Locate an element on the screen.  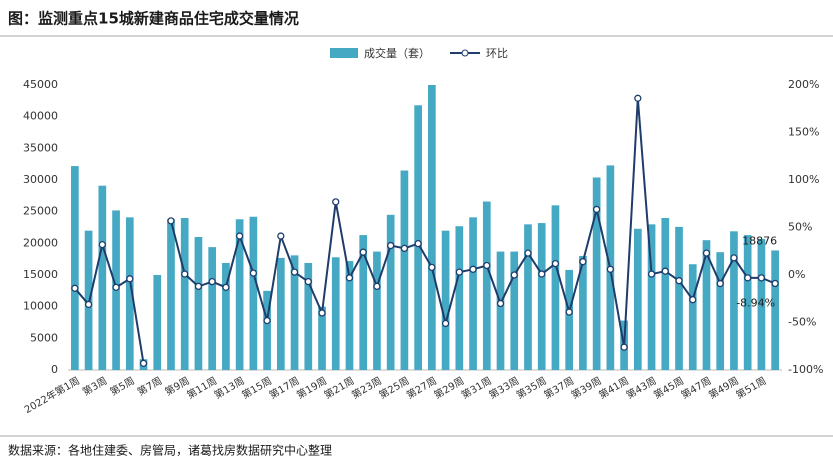
y-tick-label: 10000 is located at coordinates (40, 306).